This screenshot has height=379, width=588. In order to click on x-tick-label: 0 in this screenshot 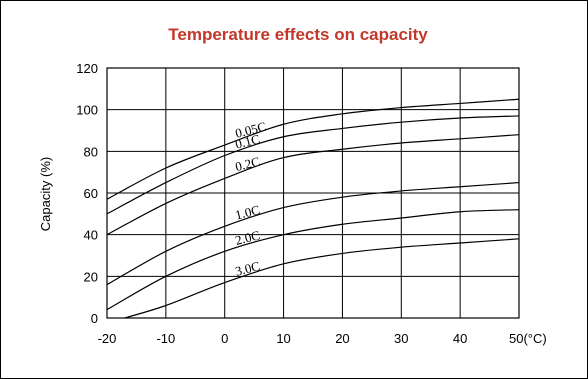, I will do `click(224, 338)`.